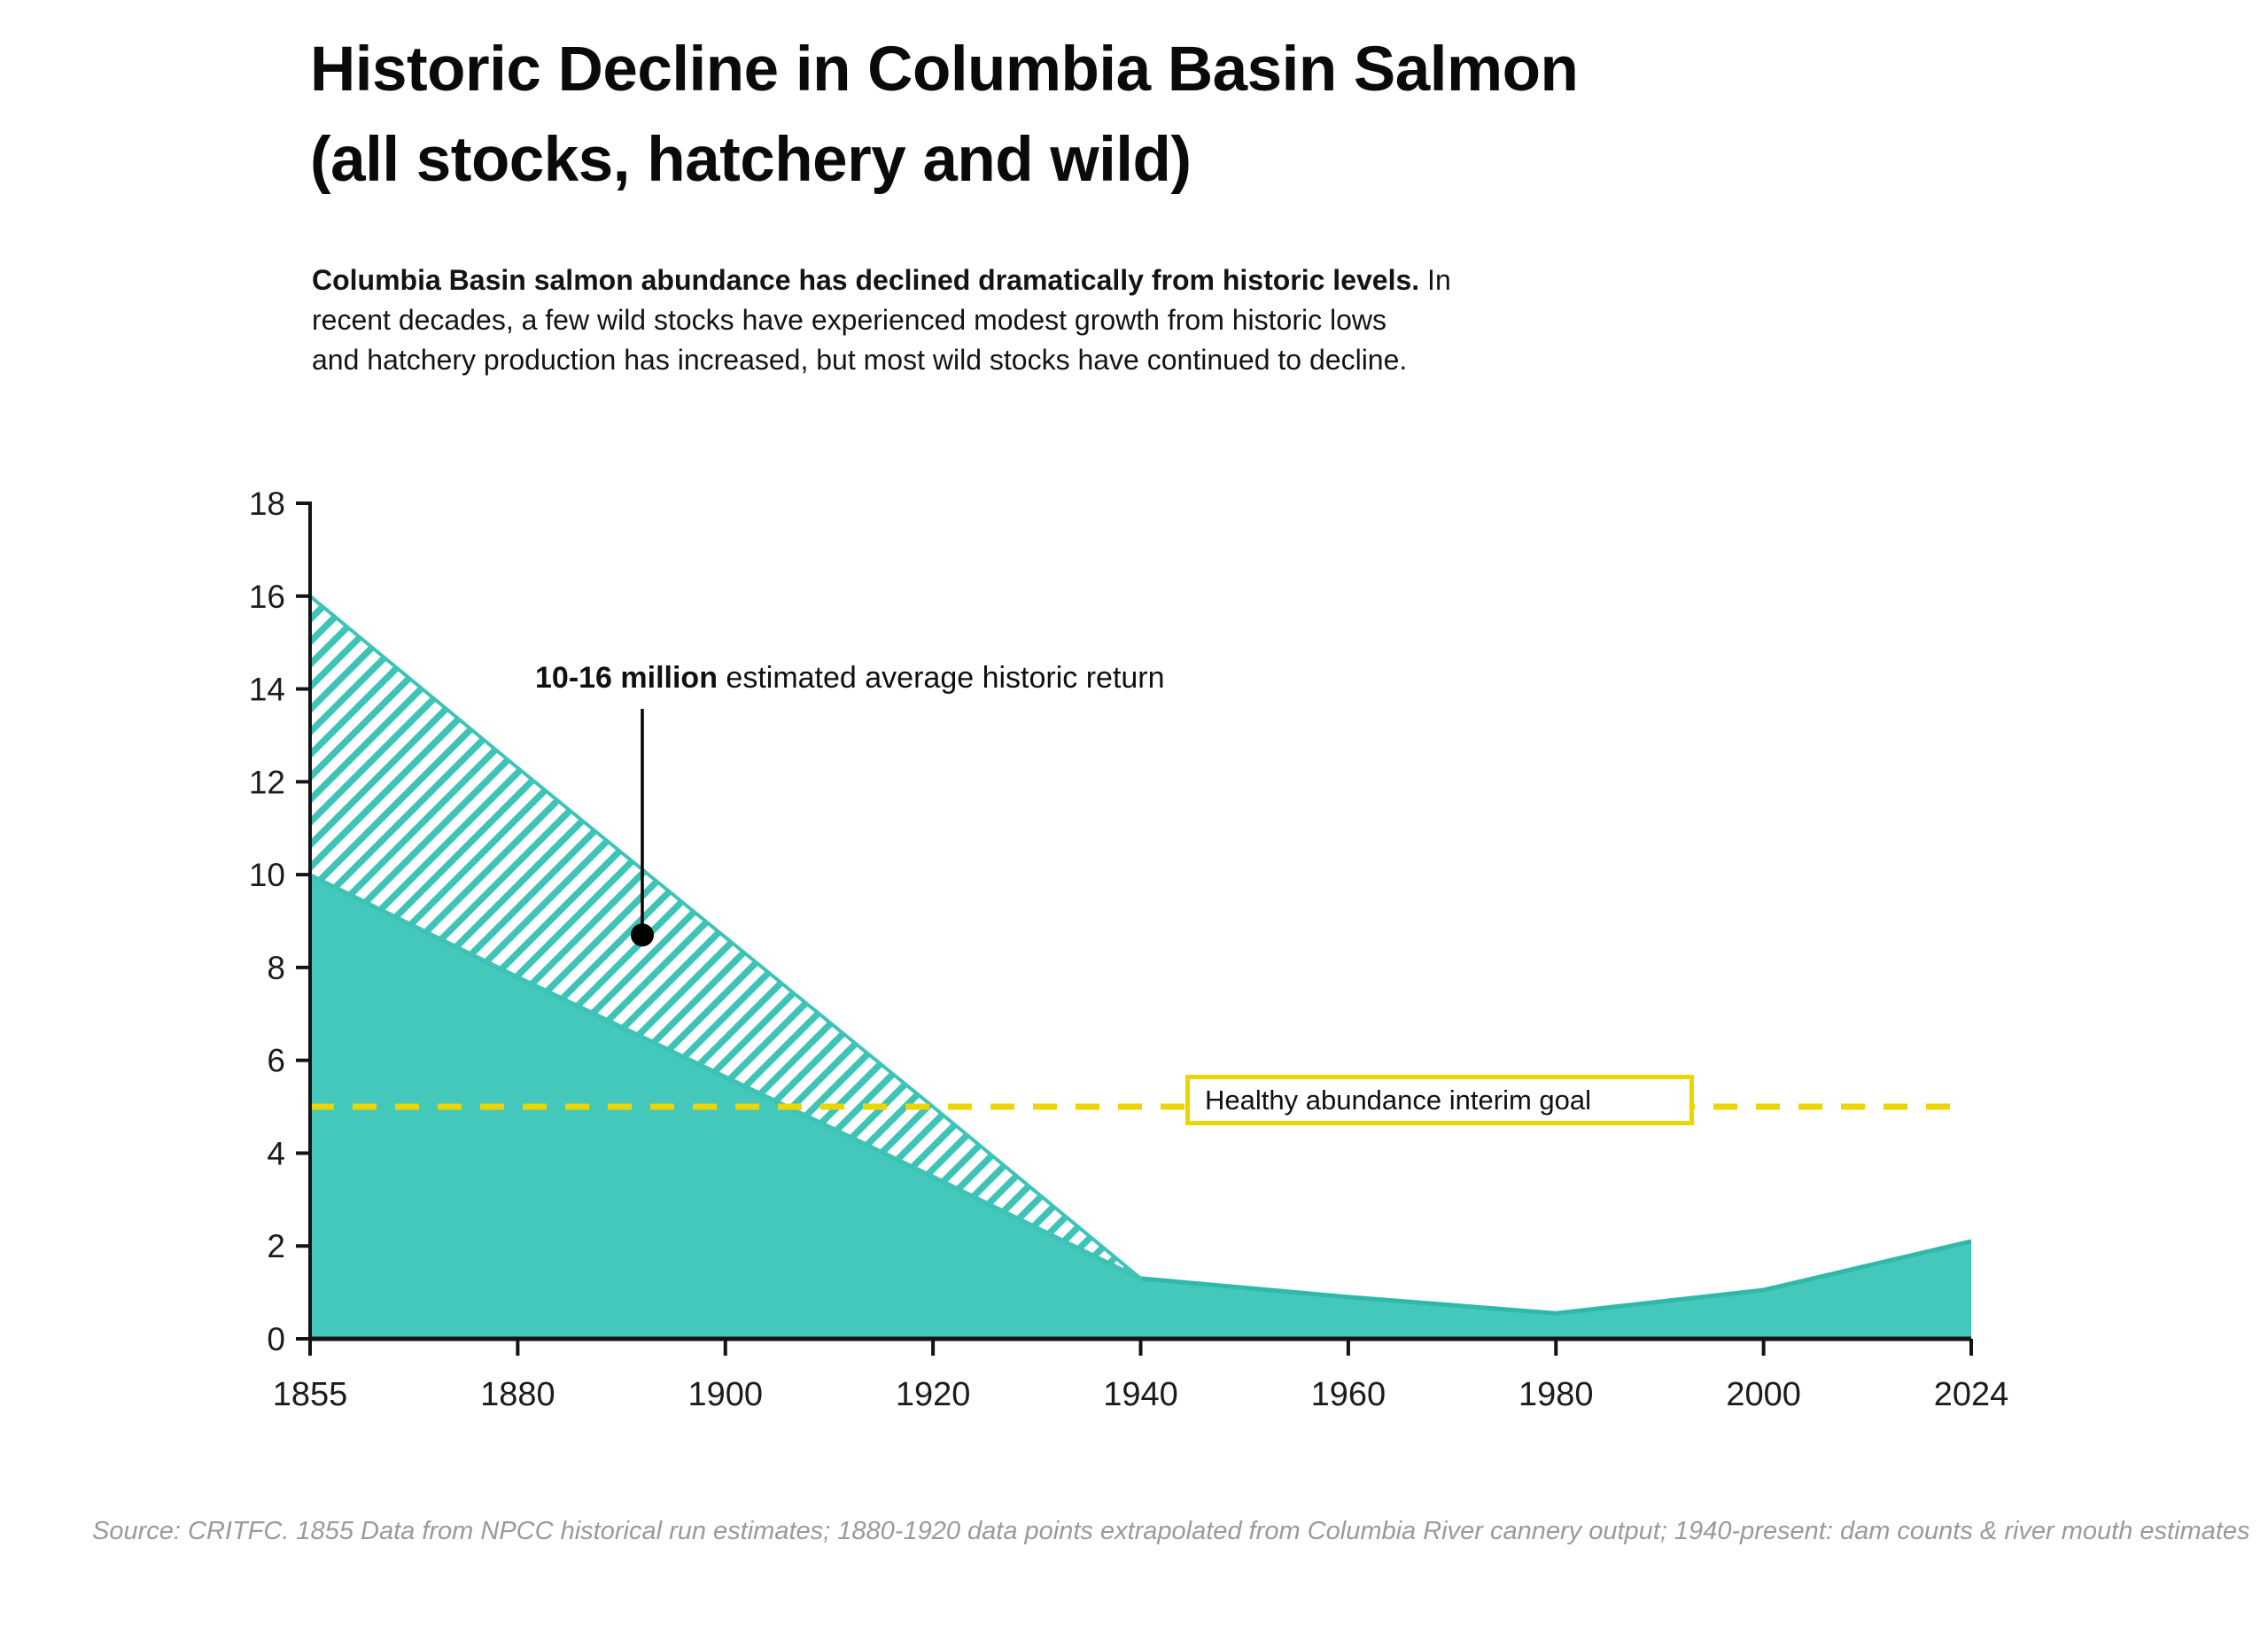 This screenshot has width=2268, height=1633. I want to click on y-tick-label-18: 18, so click(267, 504).